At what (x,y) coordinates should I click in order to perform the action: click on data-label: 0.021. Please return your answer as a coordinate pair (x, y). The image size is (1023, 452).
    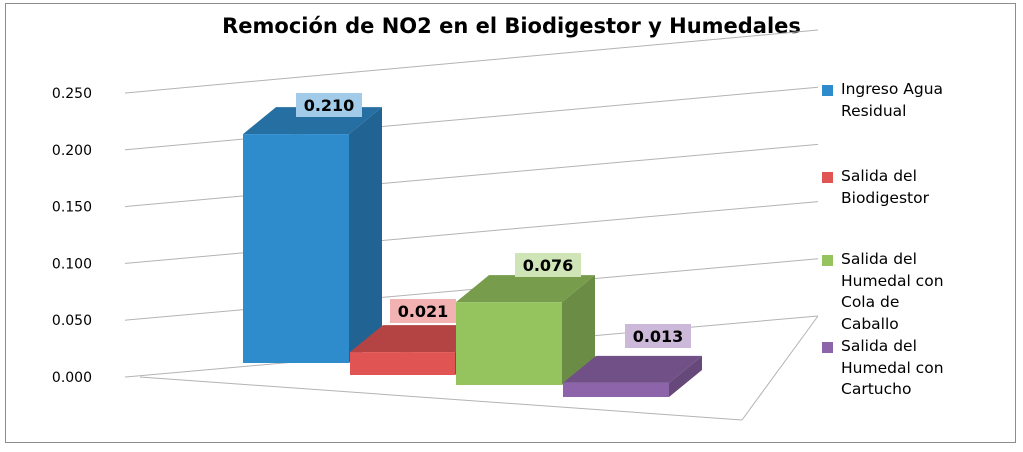
    Looking at the image, I should click on (423, 311).